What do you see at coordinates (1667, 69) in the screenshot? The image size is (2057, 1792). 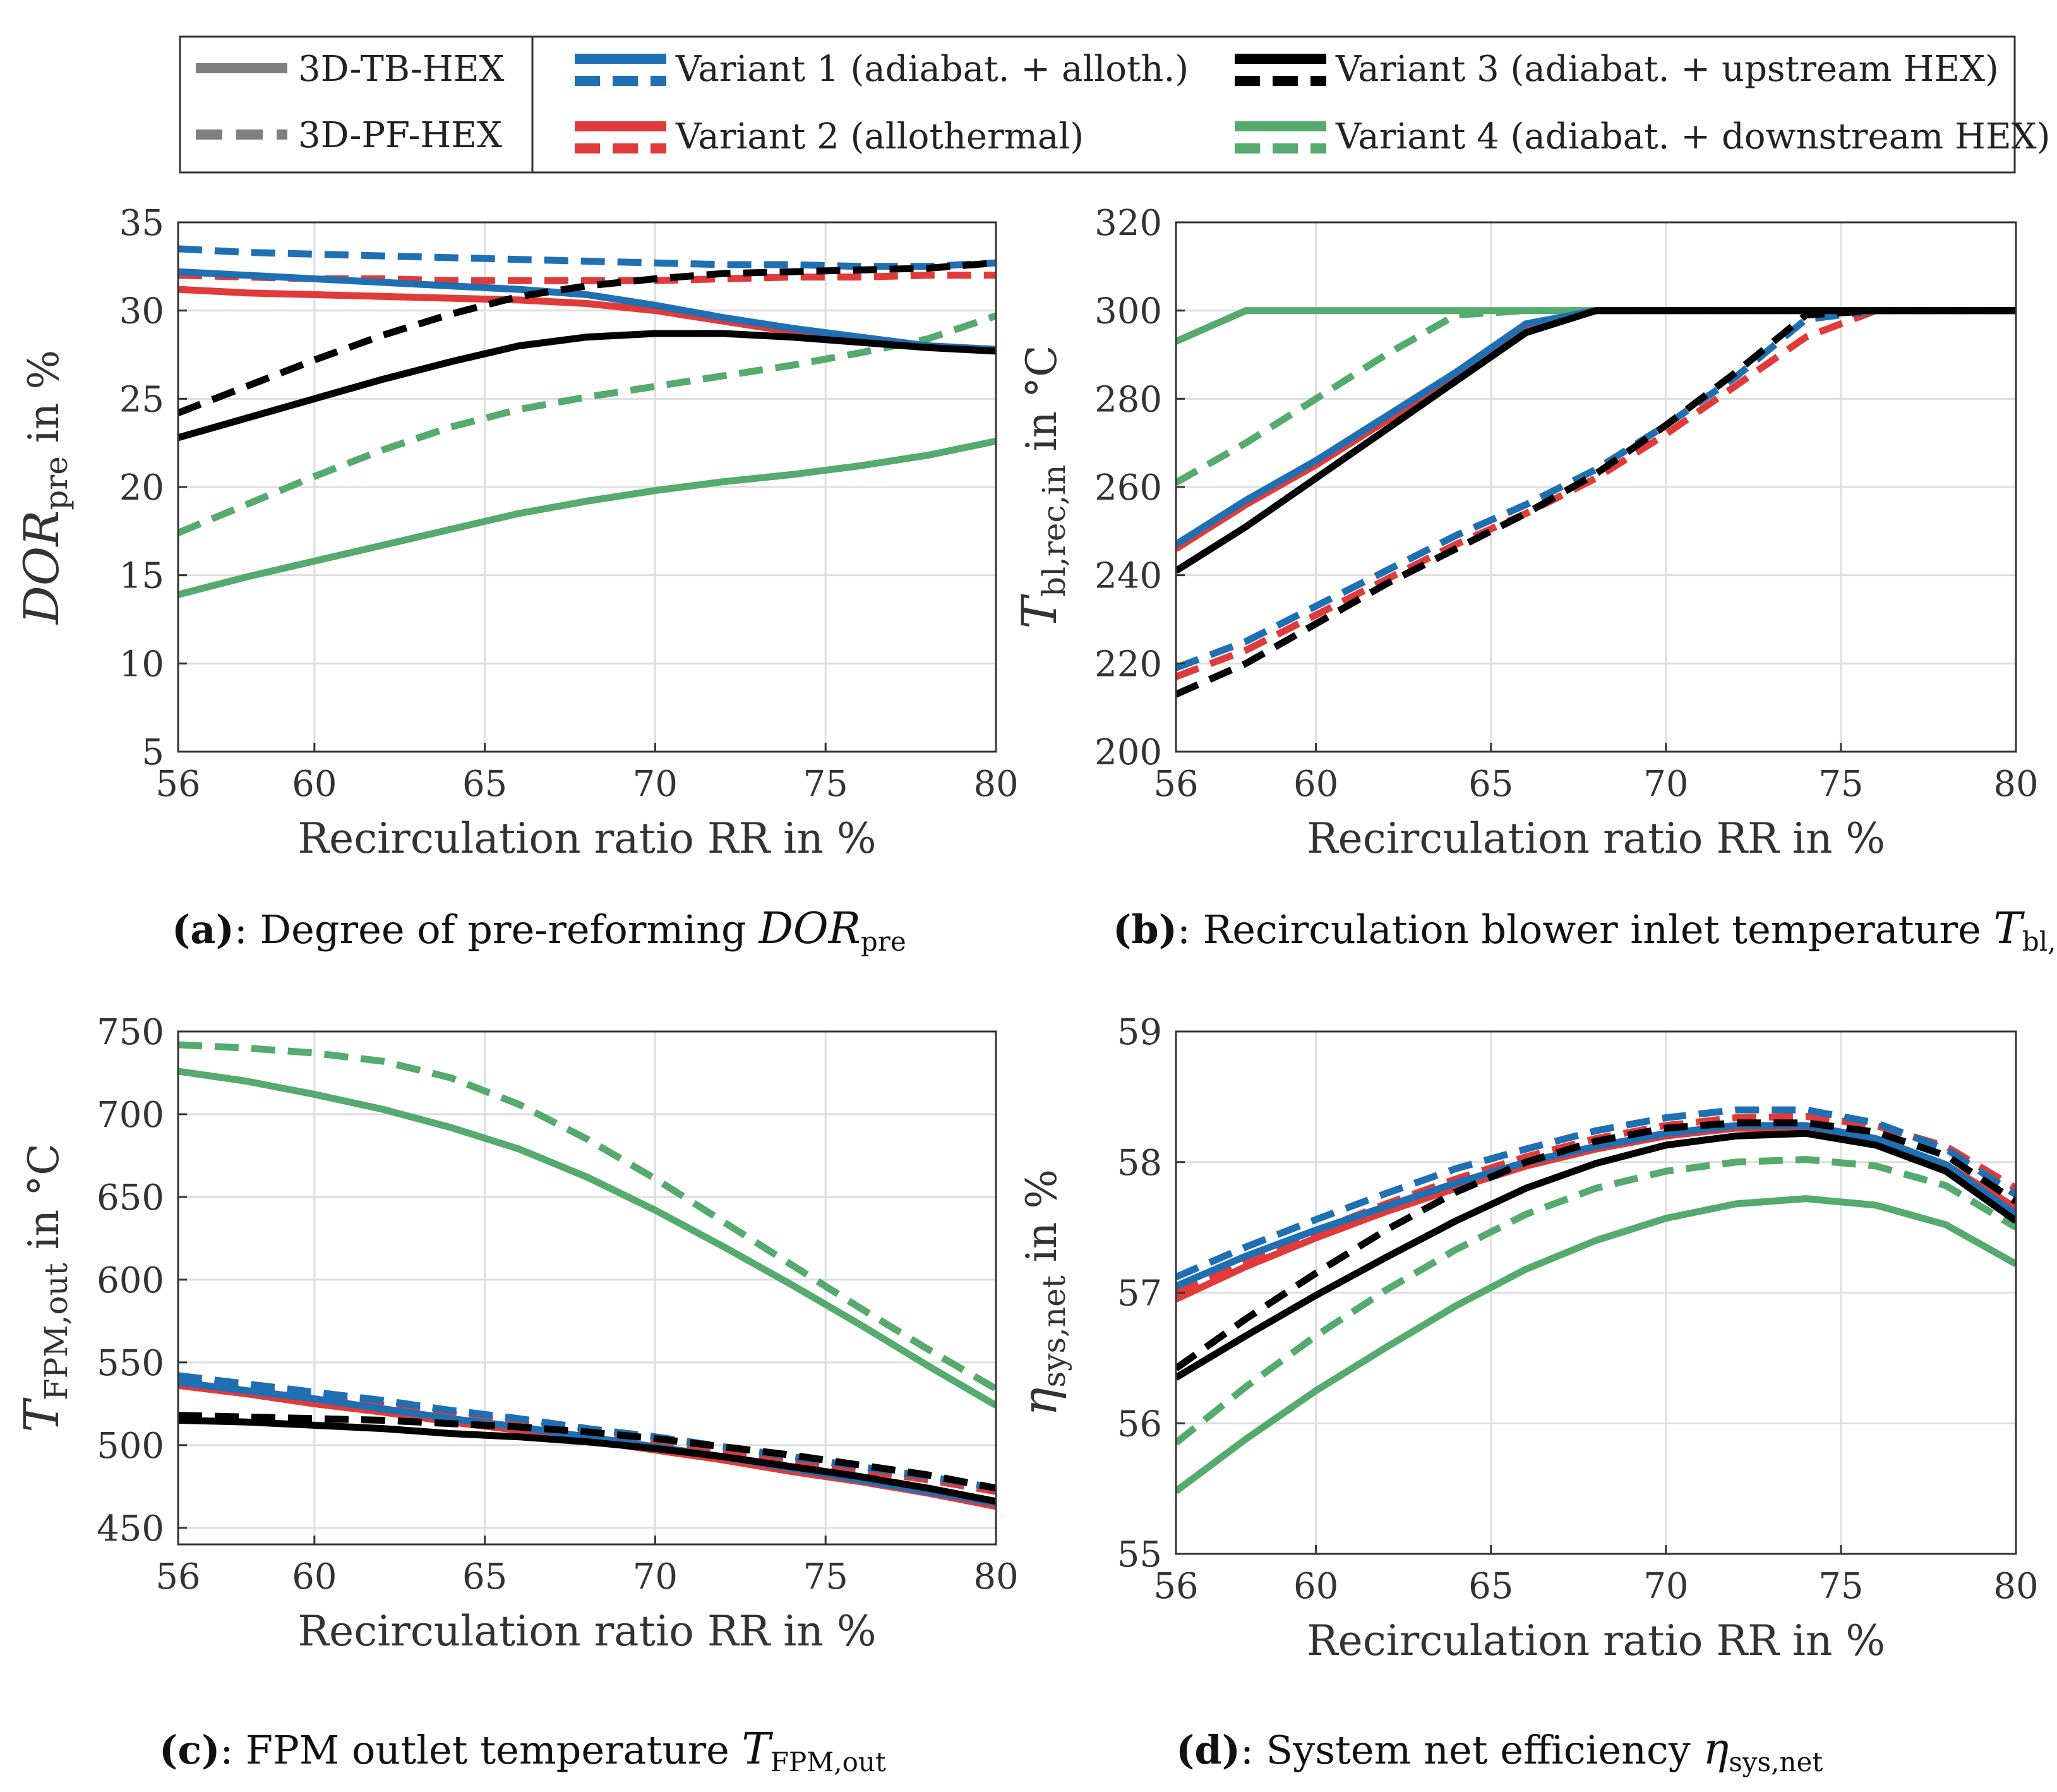 I see `legend-v3-label: Variant 3 (adiabat. + upstream HEX)` at bounding box center [1667, 69].